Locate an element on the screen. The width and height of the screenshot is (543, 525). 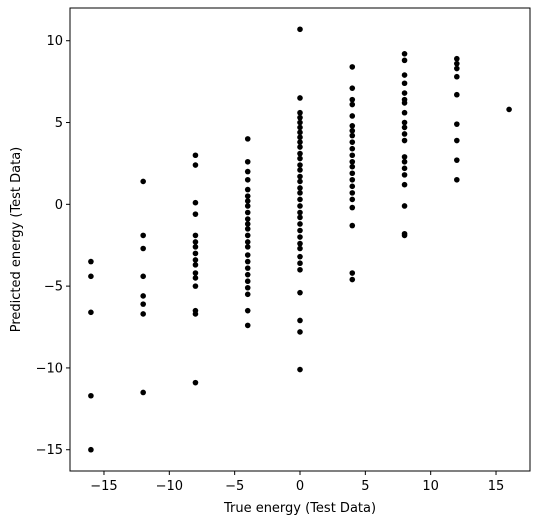
x-axis: −15 −10 −5 0 5 10 15 is located at coordinates (297, 482).